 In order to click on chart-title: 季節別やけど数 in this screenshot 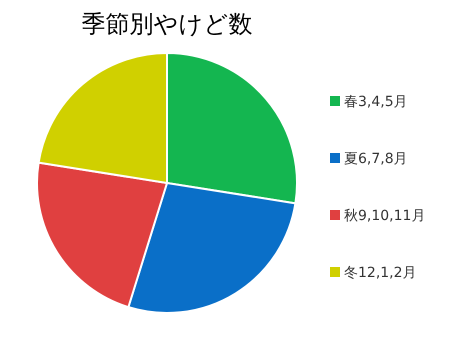, I will do `click(167, 24)`.